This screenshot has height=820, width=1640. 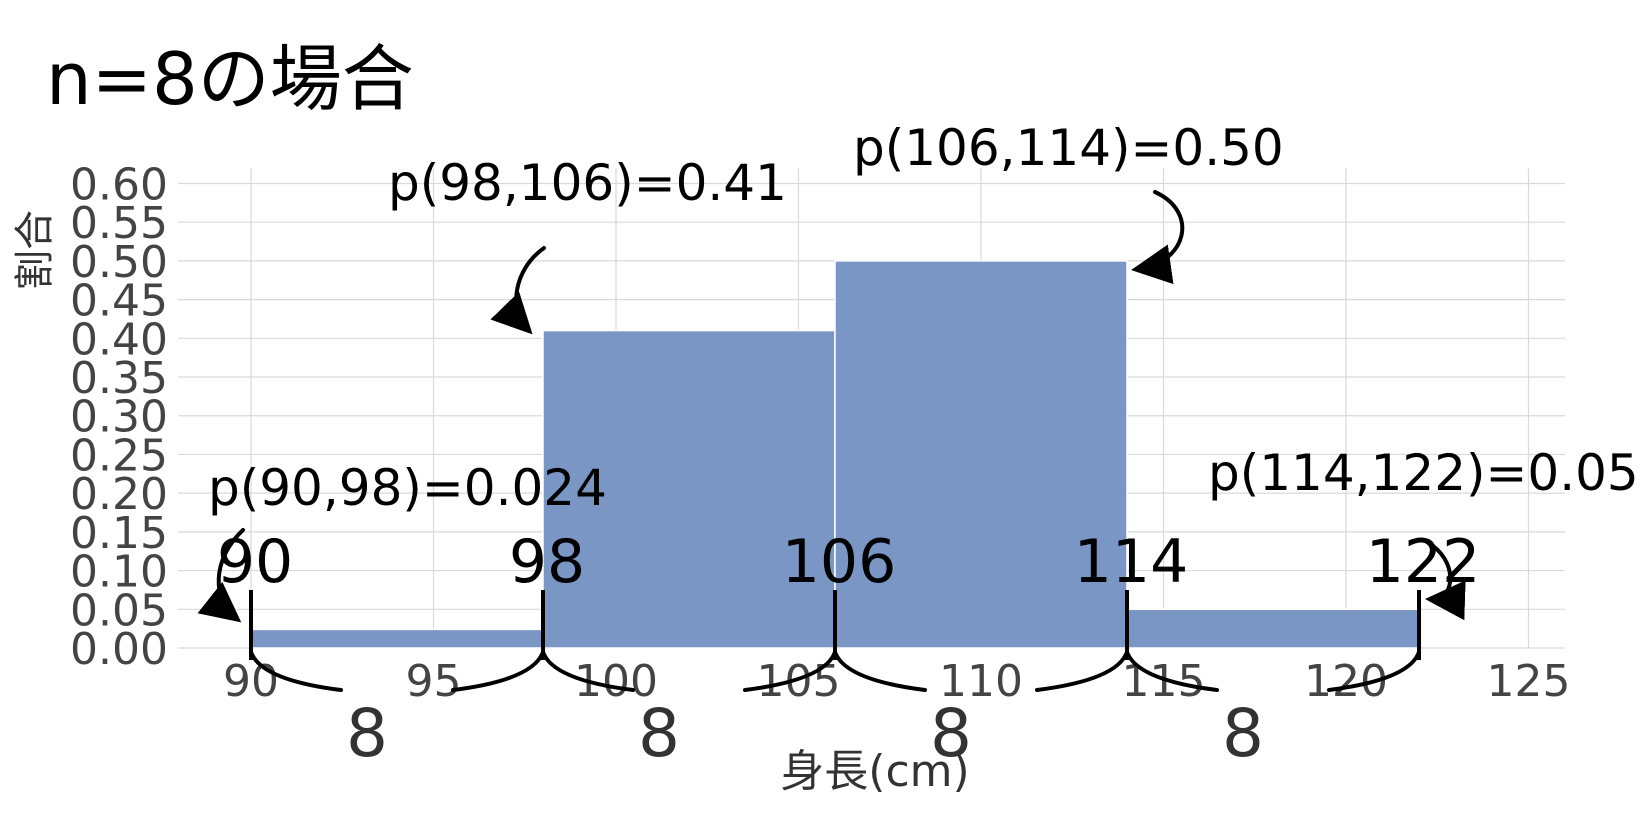 What do you see at coordinates (119, 378) in the screenshot?
I see `y-tick-label: 0.35` at bounding box center [119, 378].